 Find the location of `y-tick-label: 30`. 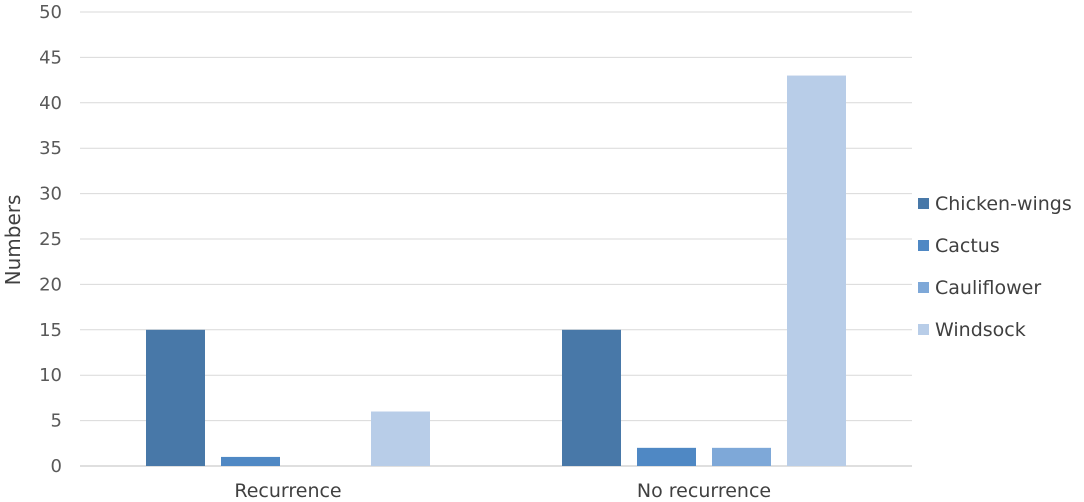

y-tick-label: 30 is located at coordinates (50, 194).